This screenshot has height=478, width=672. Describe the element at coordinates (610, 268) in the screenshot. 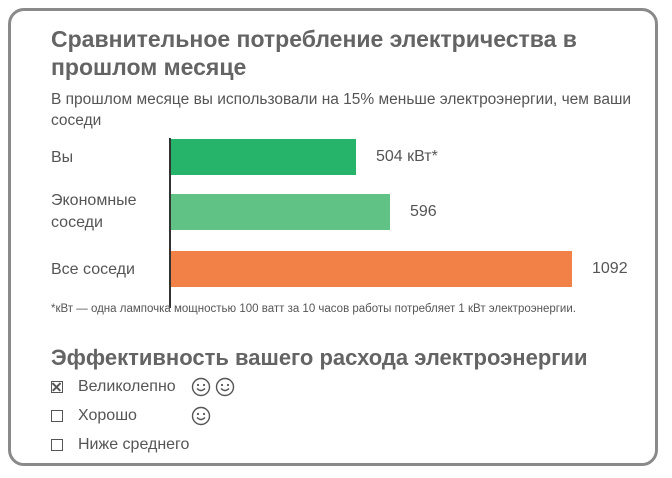

I see `bar-value-label: 1092` at that location.